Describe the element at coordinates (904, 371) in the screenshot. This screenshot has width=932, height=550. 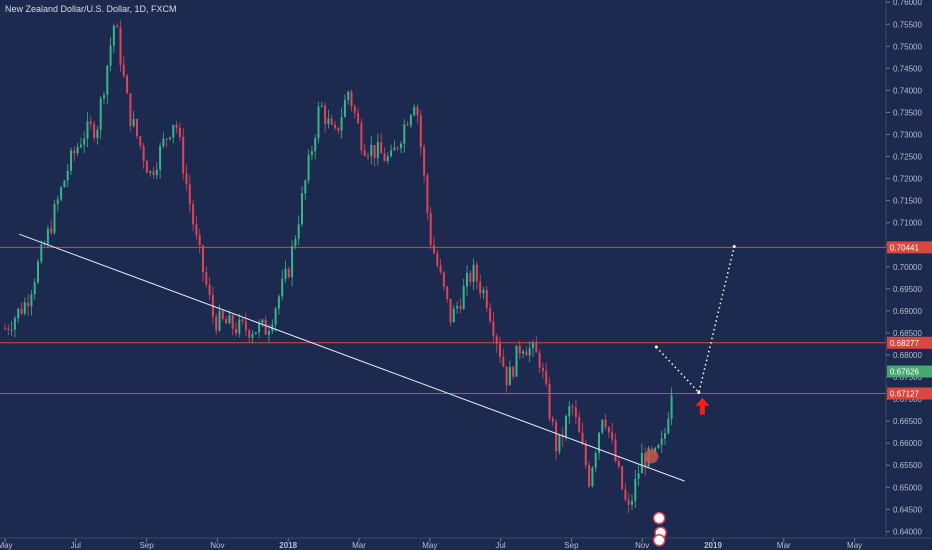
I see `price-tag-label: 0.67626` at that location.